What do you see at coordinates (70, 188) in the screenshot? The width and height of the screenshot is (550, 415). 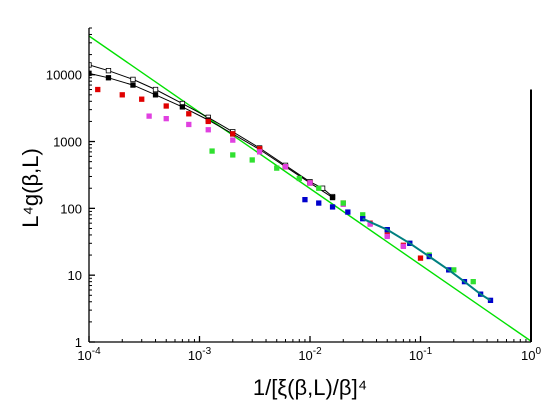 I see `y-ticks: 1 10 100 1000 10000` at bounding box center [70, 188].